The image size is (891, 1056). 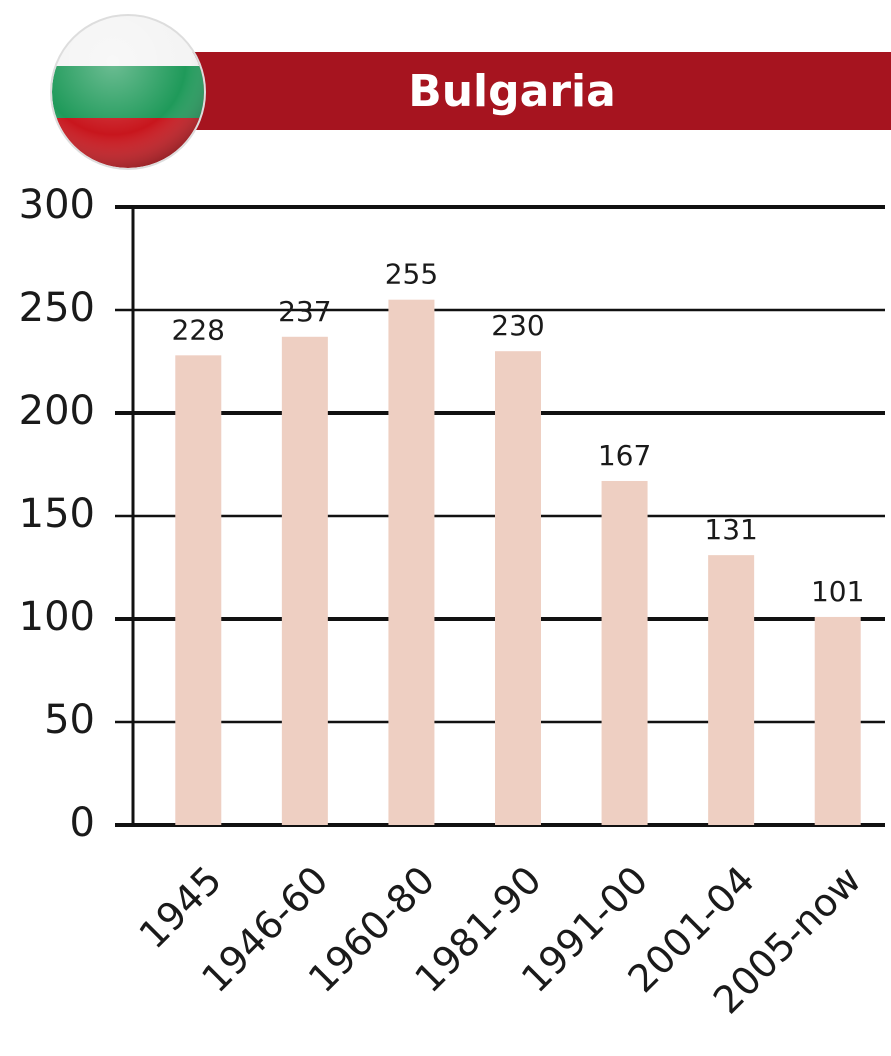 I want to click on chart-title: Bulgaria, so click(x=512, y=91).